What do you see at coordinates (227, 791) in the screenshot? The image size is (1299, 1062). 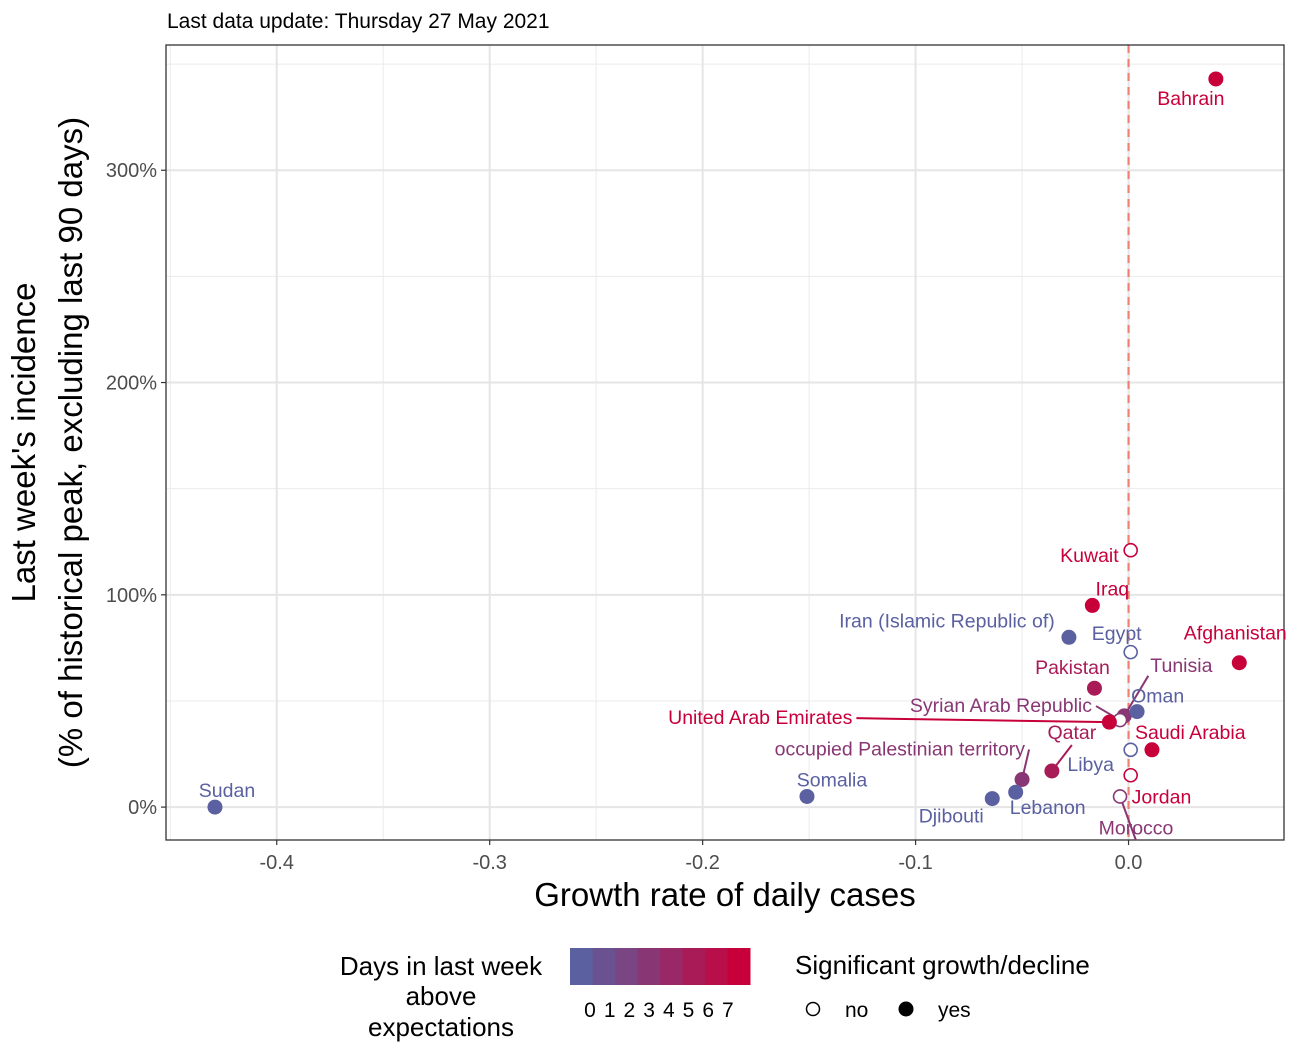 I see `point-label: Sudan` at bounding box center [227, 791].